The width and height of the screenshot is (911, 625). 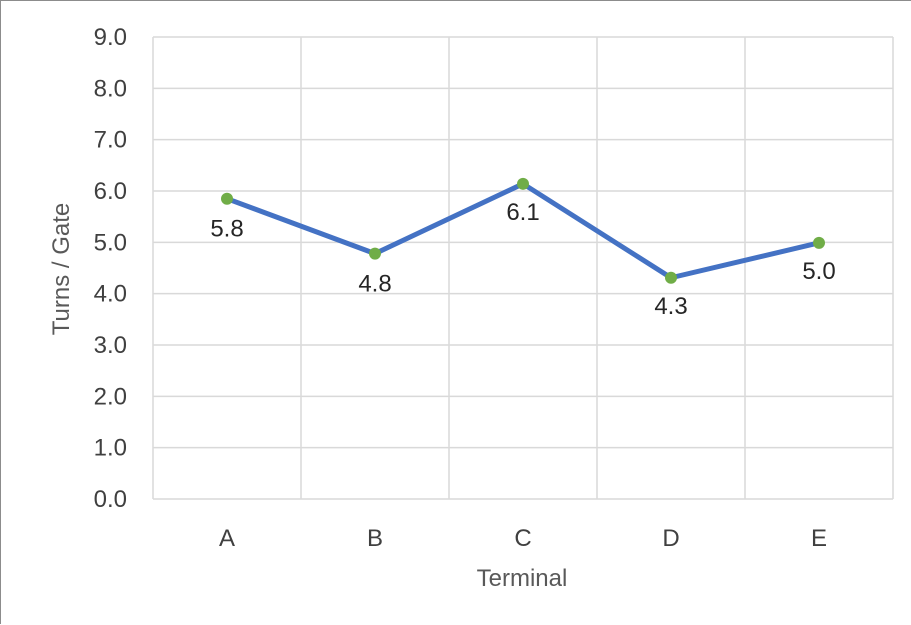 I want to click on y-axis-ticks: 0.0 1.0 2.0 3.0 4.0 5.0 6.0 7.0 8.0 9.0, so click(x=110, y=268).